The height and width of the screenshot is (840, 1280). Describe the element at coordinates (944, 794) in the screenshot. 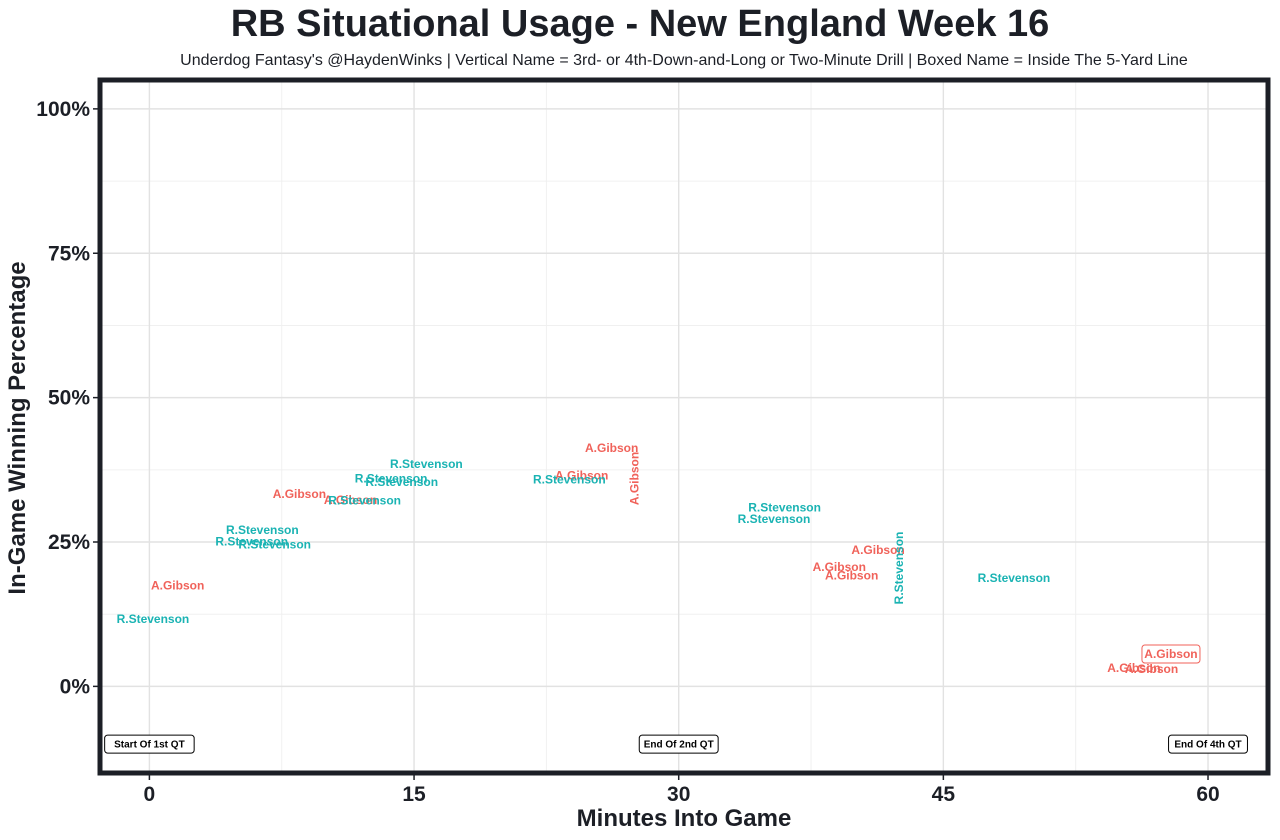

I see `x-tick-label: 45` at that location.